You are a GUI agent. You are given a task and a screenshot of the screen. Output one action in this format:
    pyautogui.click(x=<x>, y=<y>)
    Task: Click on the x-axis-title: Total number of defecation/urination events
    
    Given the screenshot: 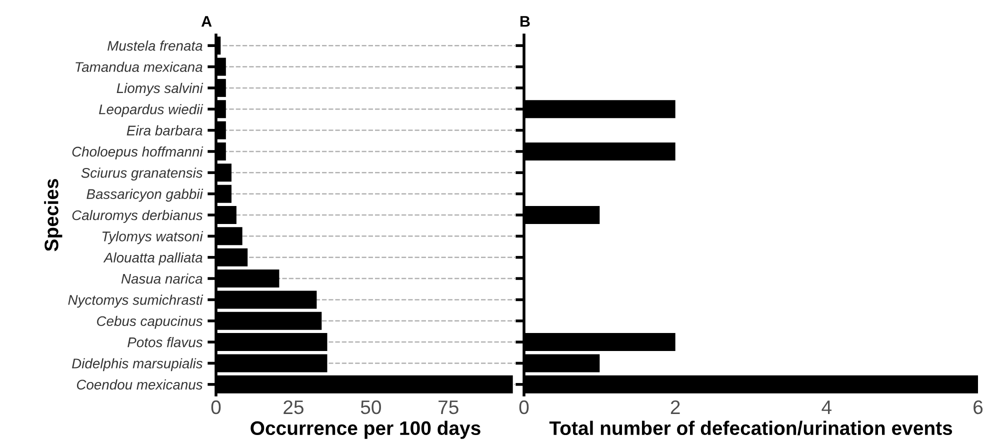 What is the action you would take?
    pyautogui.click(x=750, y=428)
    